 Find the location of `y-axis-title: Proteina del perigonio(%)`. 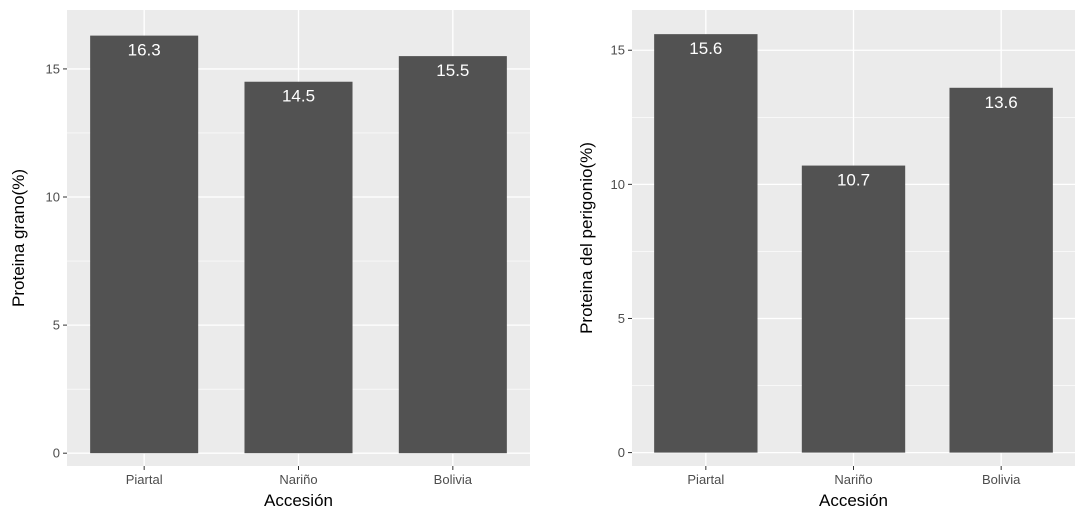

y-axis-title: Proteina del perigonio(%) is located at coordinates (586, 238).